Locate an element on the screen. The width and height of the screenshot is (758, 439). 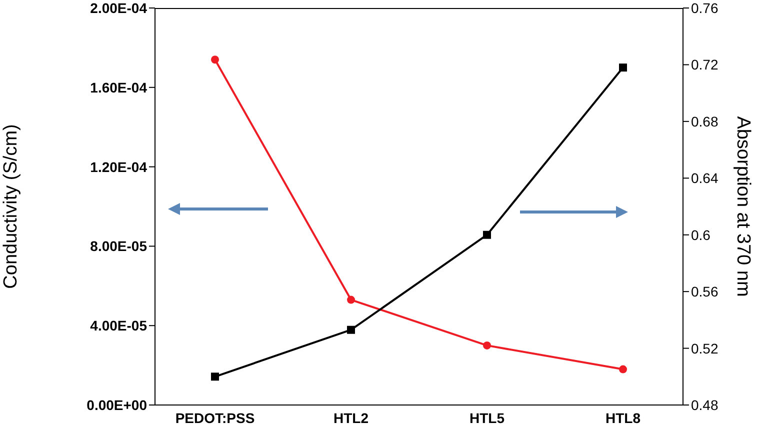
y2-tick-label: 0.64 is located at coordinates (704, 178).